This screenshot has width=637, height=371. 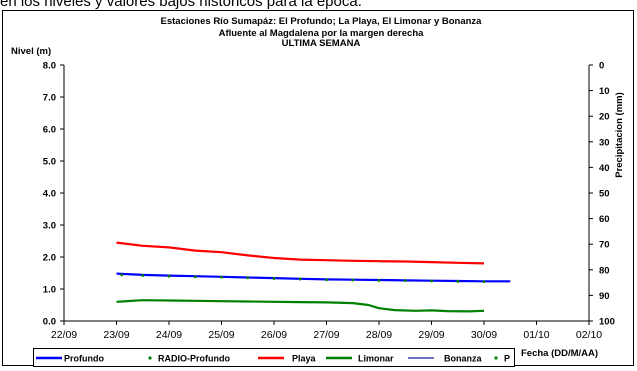 I want to click on y-axis-label: Nivel (m), so click(x=31, y=51).